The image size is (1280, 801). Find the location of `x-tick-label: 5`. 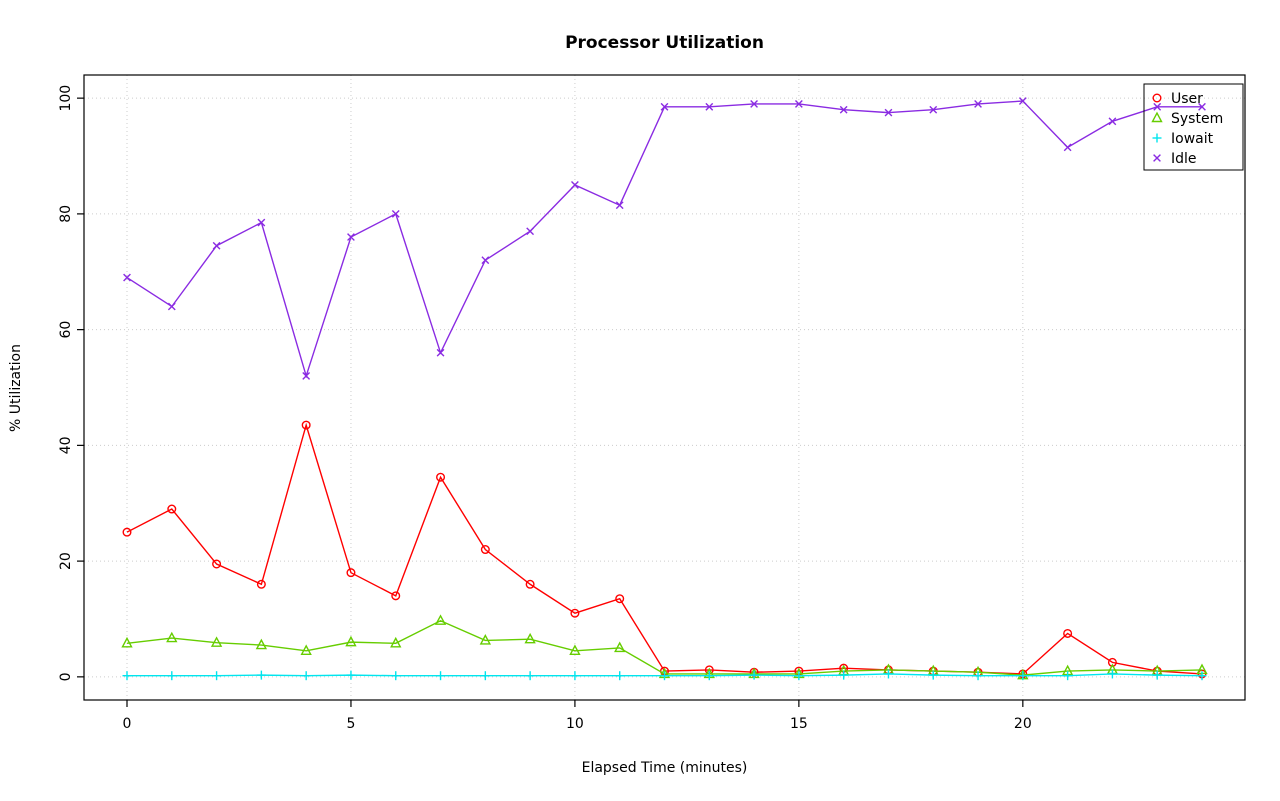

x-tick-label: 5 is located at coordinates (350, 724).